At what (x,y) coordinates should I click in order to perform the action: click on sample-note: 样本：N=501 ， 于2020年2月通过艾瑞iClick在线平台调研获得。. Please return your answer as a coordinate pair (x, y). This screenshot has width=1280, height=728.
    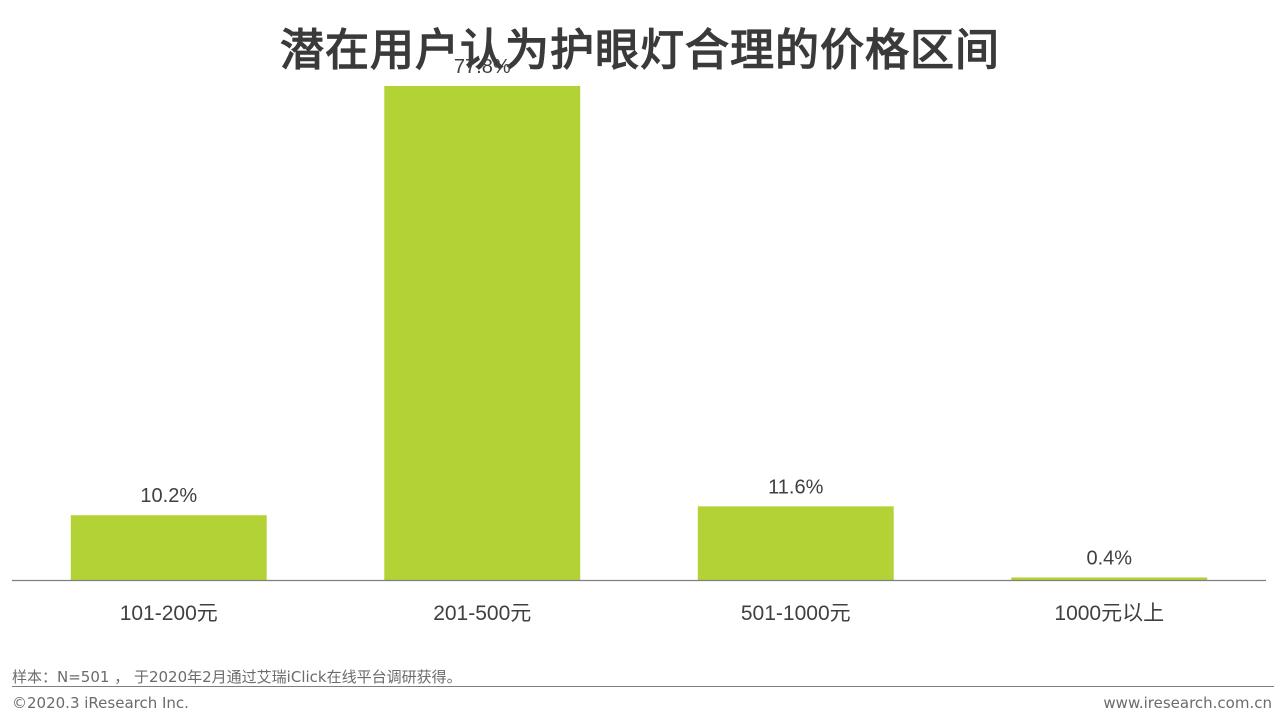
    Looking at the image, I should click on (237, 677).